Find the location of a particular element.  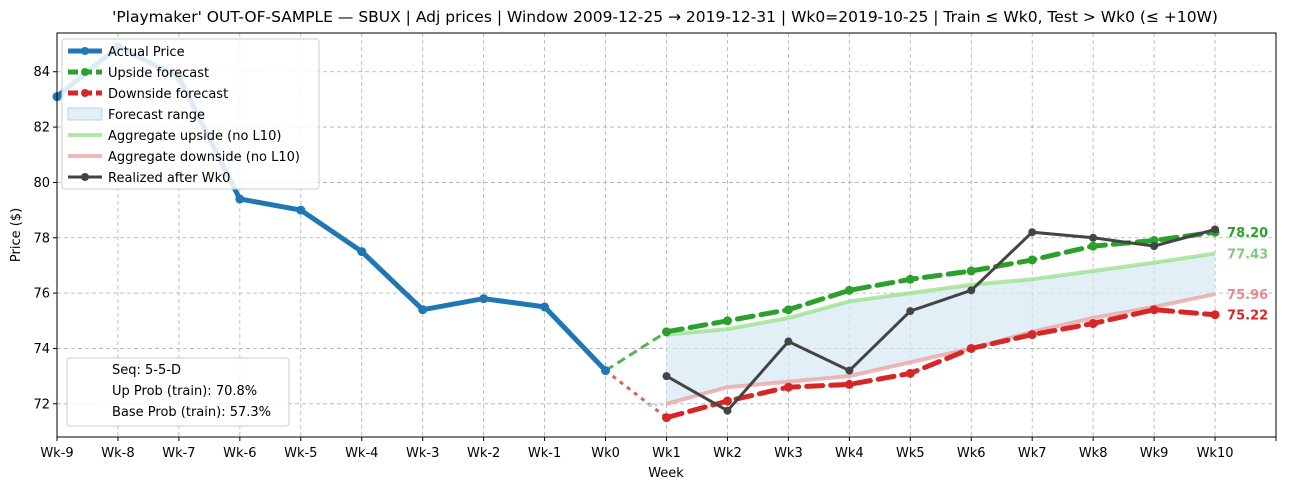

x-tick-label: Wk-4 is located at coordinates (361, 453).